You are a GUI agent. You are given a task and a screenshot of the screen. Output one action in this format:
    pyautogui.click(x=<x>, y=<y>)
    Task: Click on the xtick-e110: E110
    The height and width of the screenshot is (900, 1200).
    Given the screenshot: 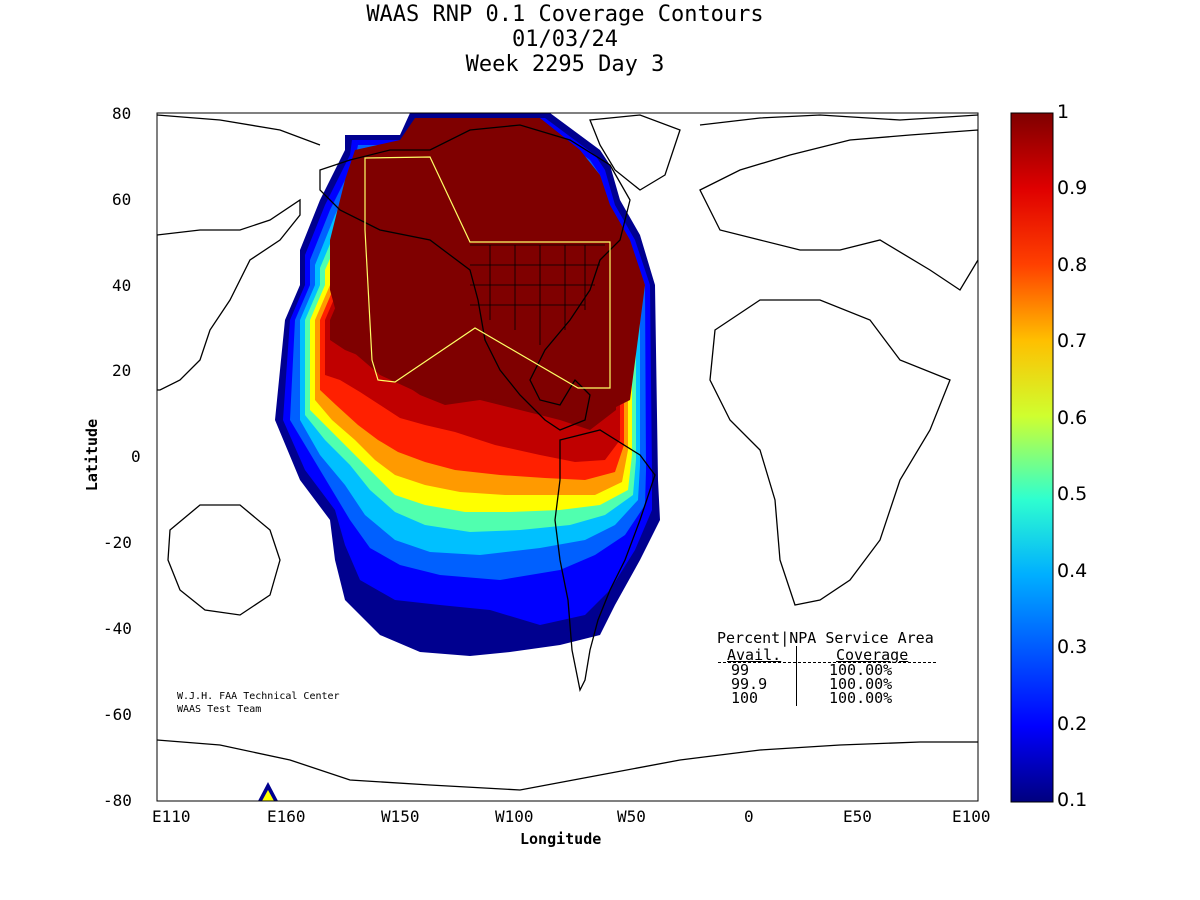 What is the action you would take?
    pyautogui.click(x=171, y=816)
    